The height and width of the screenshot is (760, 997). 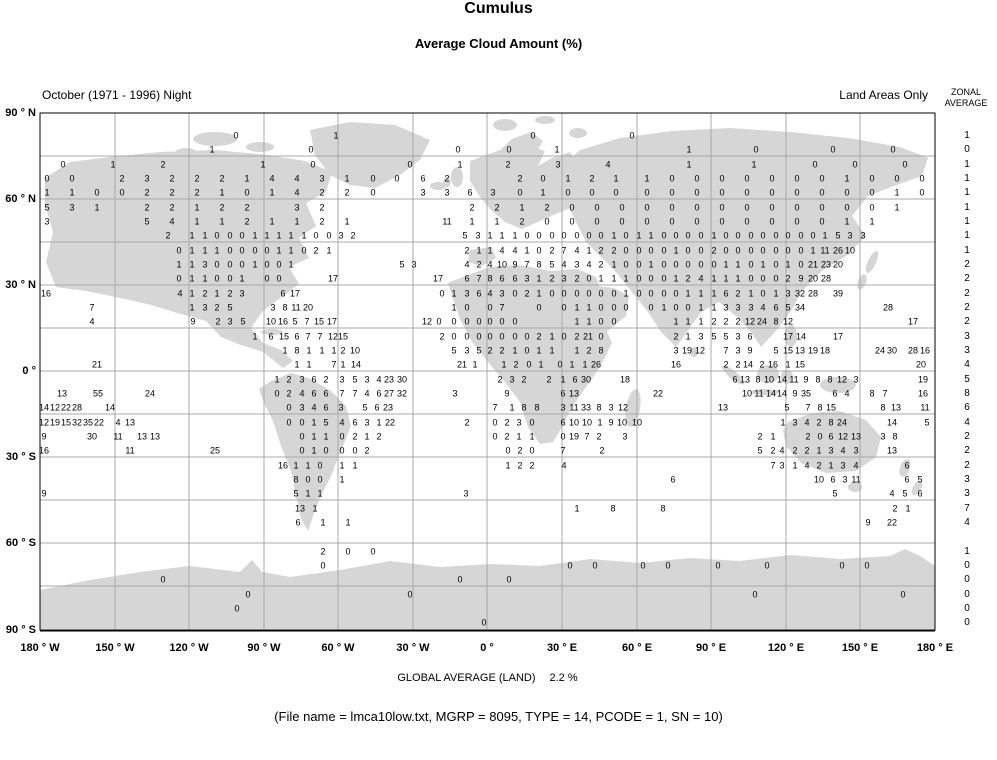 What do you see at coordinates (77, 422) in the screenshot?
I see `grid-cell-value: 32` at bounding box center [77, 422].